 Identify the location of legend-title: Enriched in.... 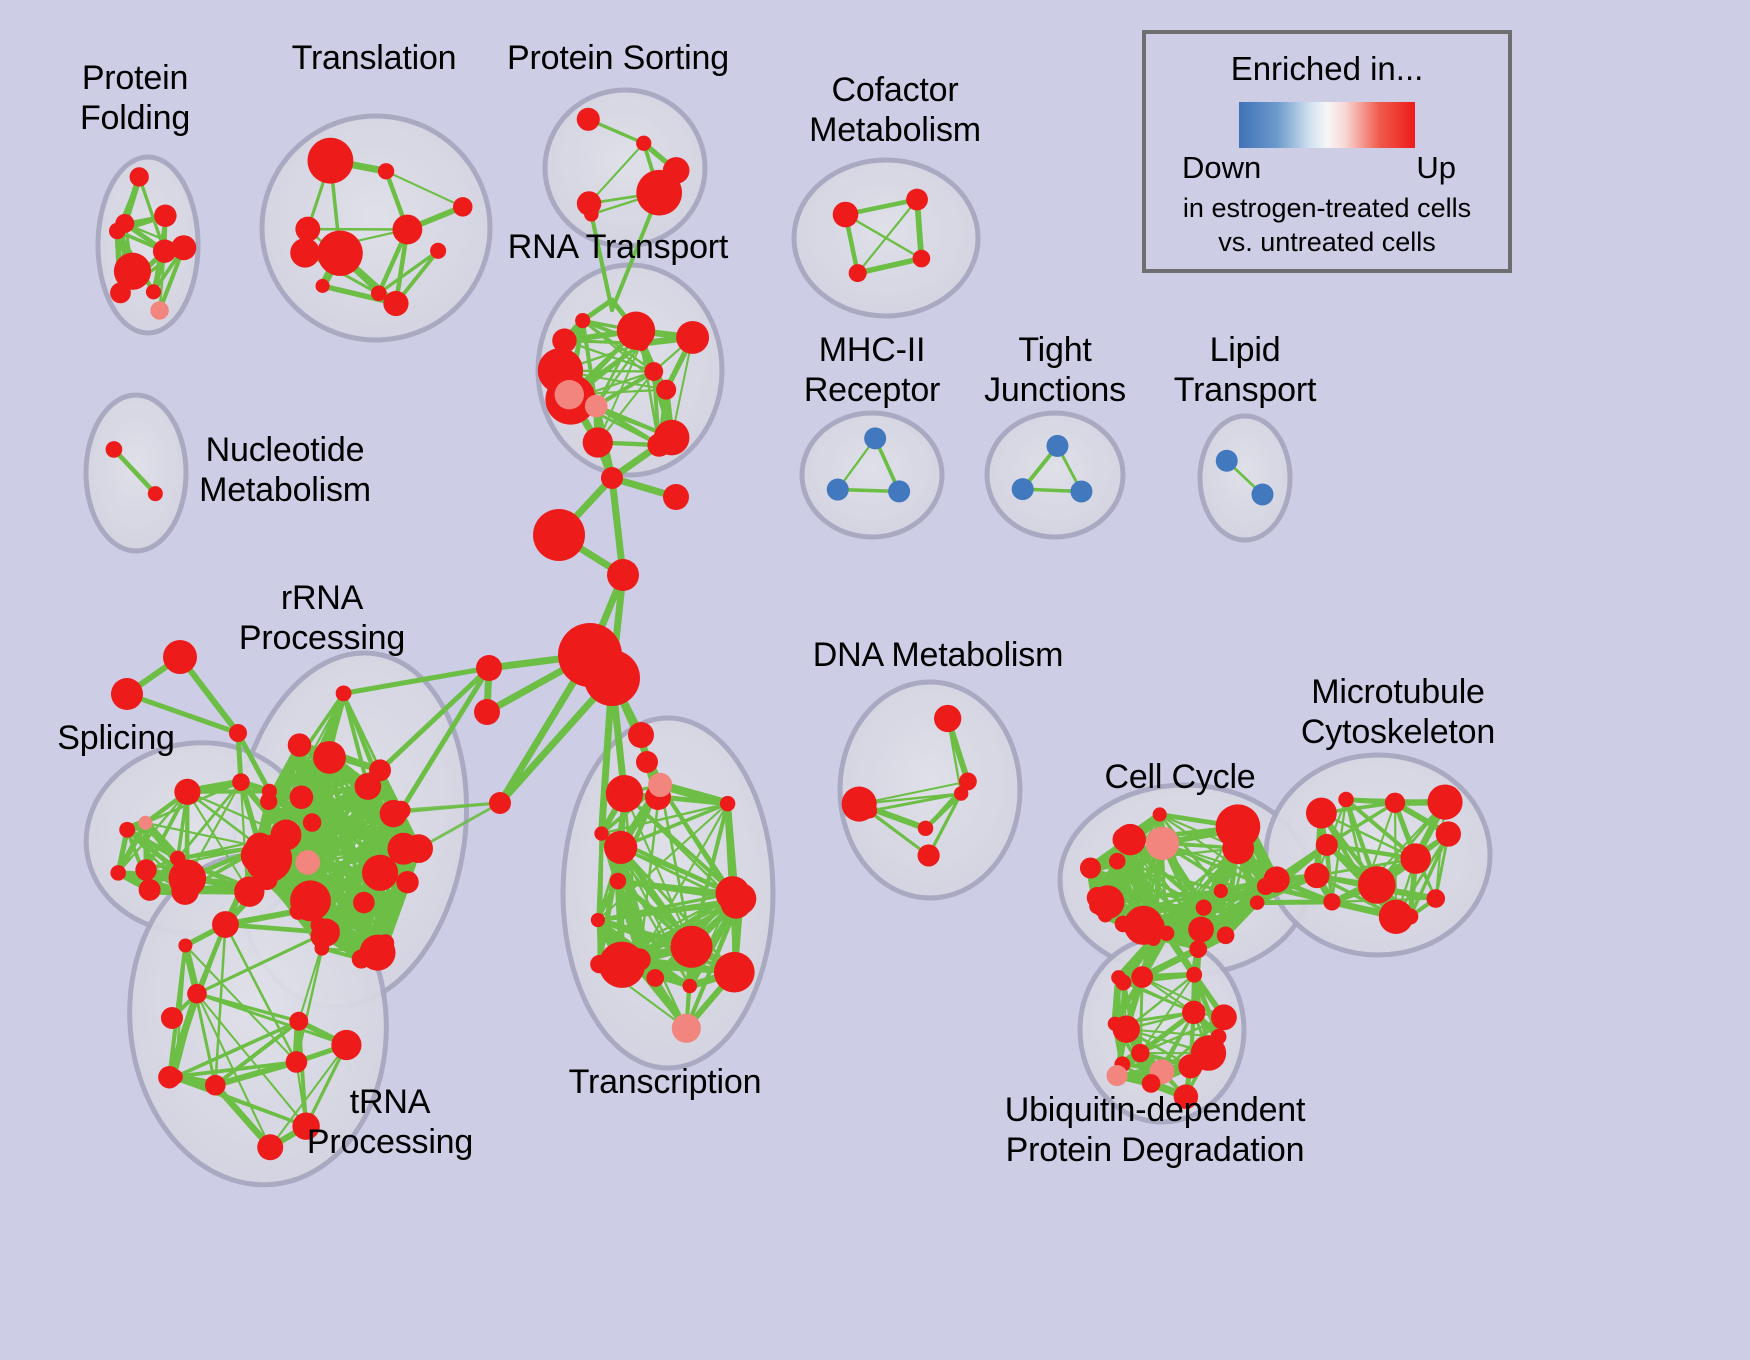
(1327, 68).